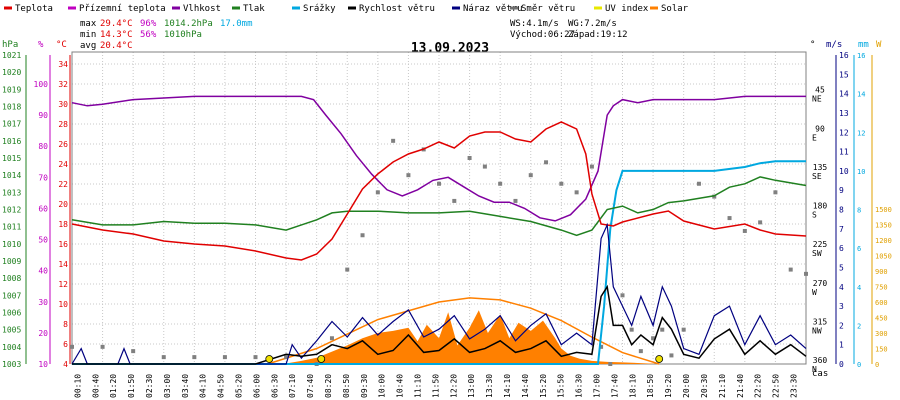  Describe the element at coordinates (221, 386) in the screenshot. I see `x-tick-label: 04:50` at that location.